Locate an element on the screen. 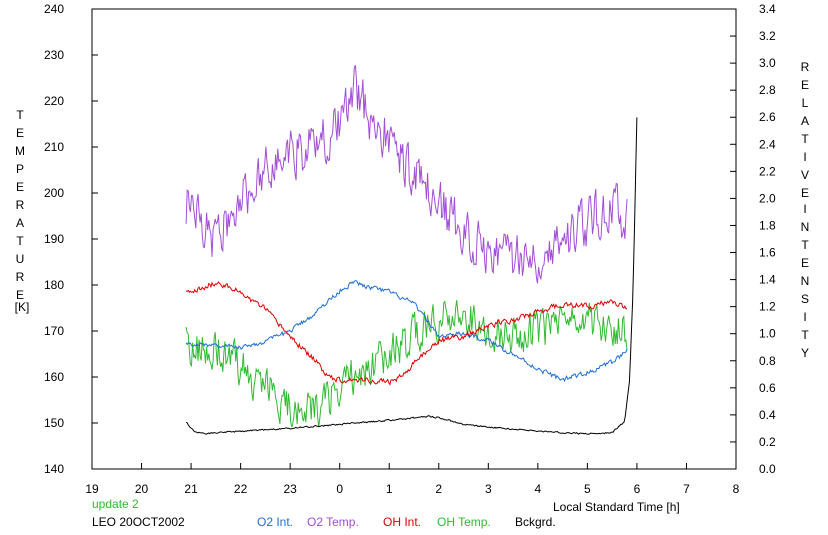 The height and width of the screenshot is (535, 828). right-tick-label: 2.6 is located at coordinates (767, 117).